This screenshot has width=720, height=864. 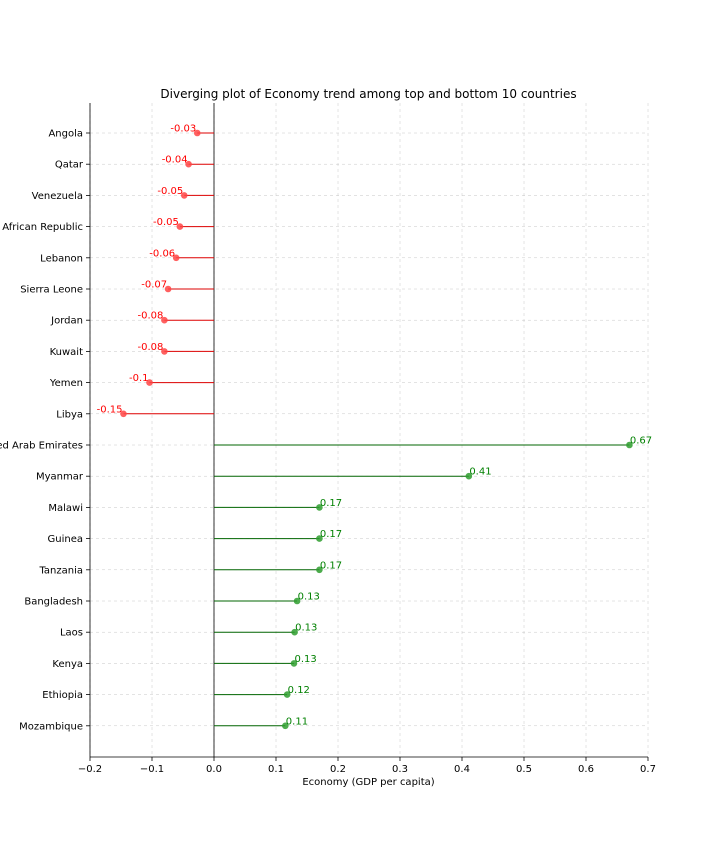 What do you see at coordinates (69, 414) in the screenshot?
I see `y-tick-label: Libya` at bounding box center [69, 414].